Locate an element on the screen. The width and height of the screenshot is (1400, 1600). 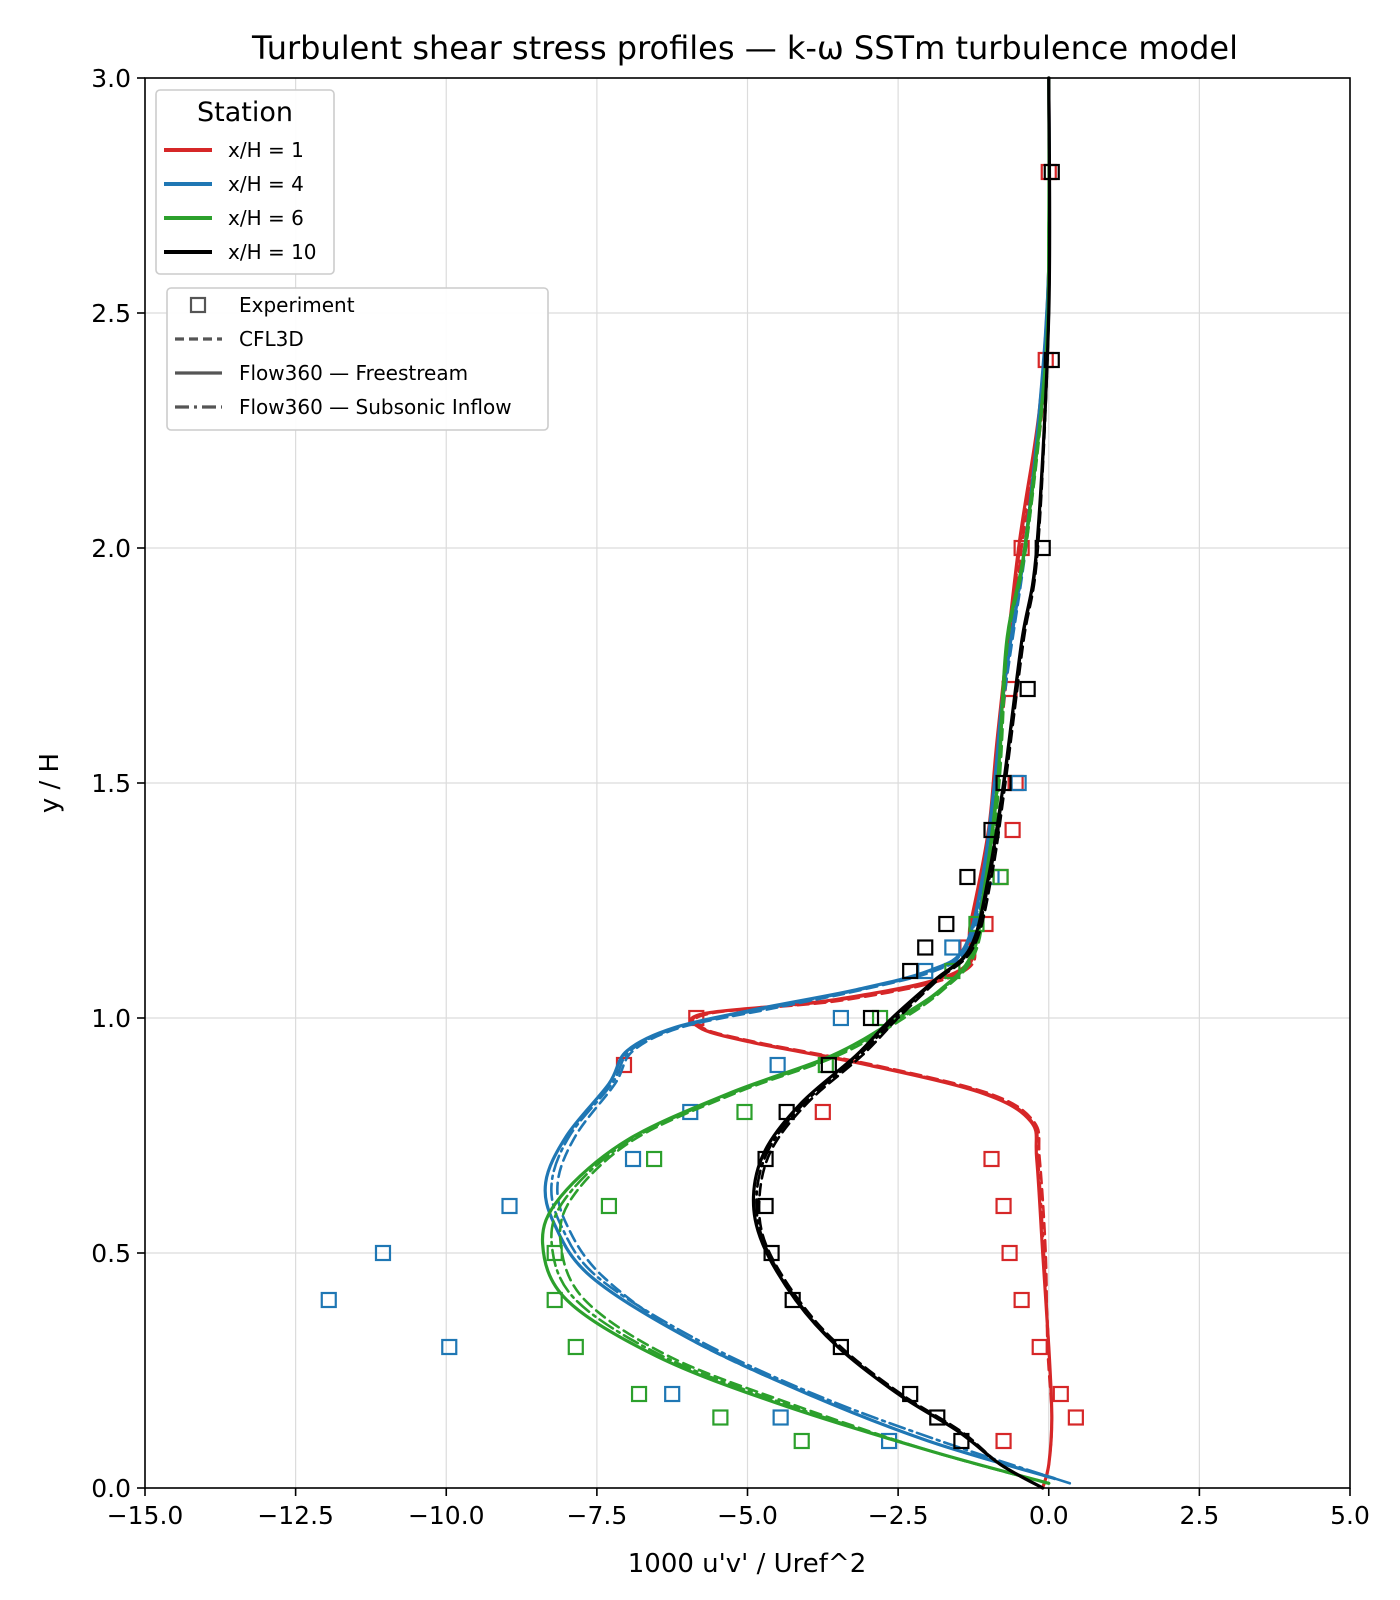
x-tick-label: −12.5 is located at coordinates (295, 1515).